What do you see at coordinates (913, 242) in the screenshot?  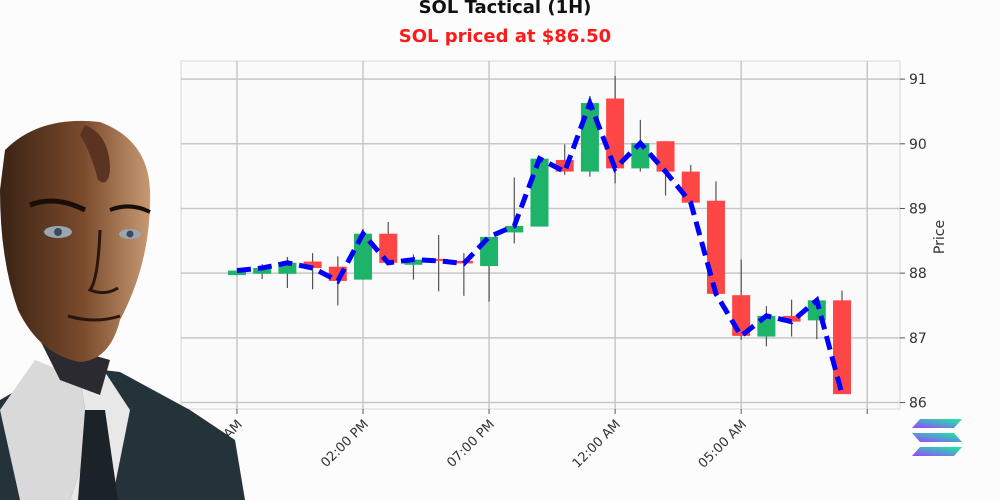 I see `y-axis: 86 87 88 89 90 91` at bounding box center [913, 242].